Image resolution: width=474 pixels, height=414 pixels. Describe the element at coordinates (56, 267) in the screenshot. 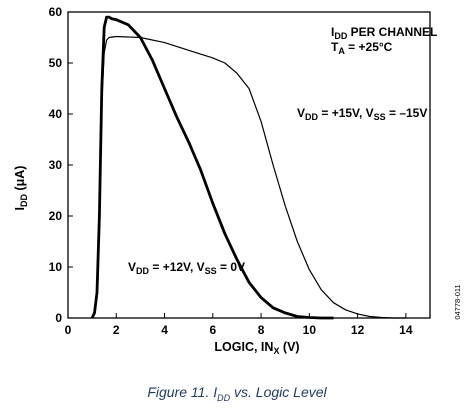

I see `y-tick-label: 10` at that location.